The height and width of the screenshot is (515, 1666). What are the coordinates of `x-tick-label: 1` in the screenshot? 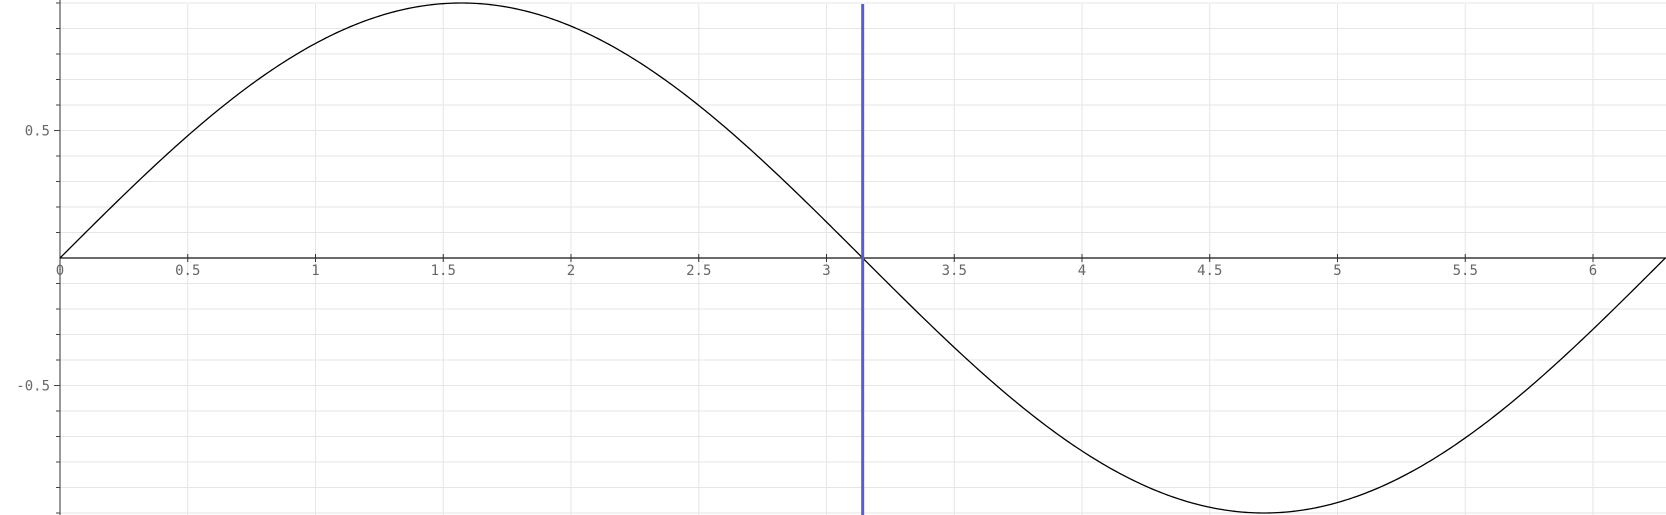 It's located at (315, 271).